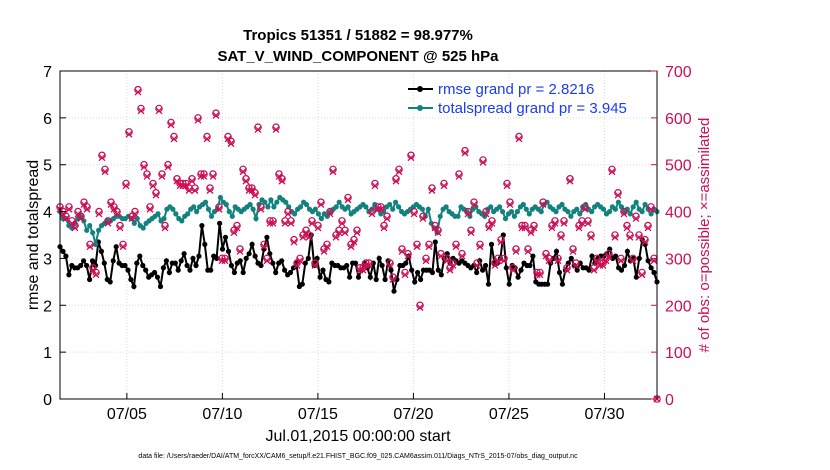 This screenshot has height=470, width=830. Describe the element at coordinates (678, 166) in the screenshot. I see `y-tick-label-right: 500` at that location.